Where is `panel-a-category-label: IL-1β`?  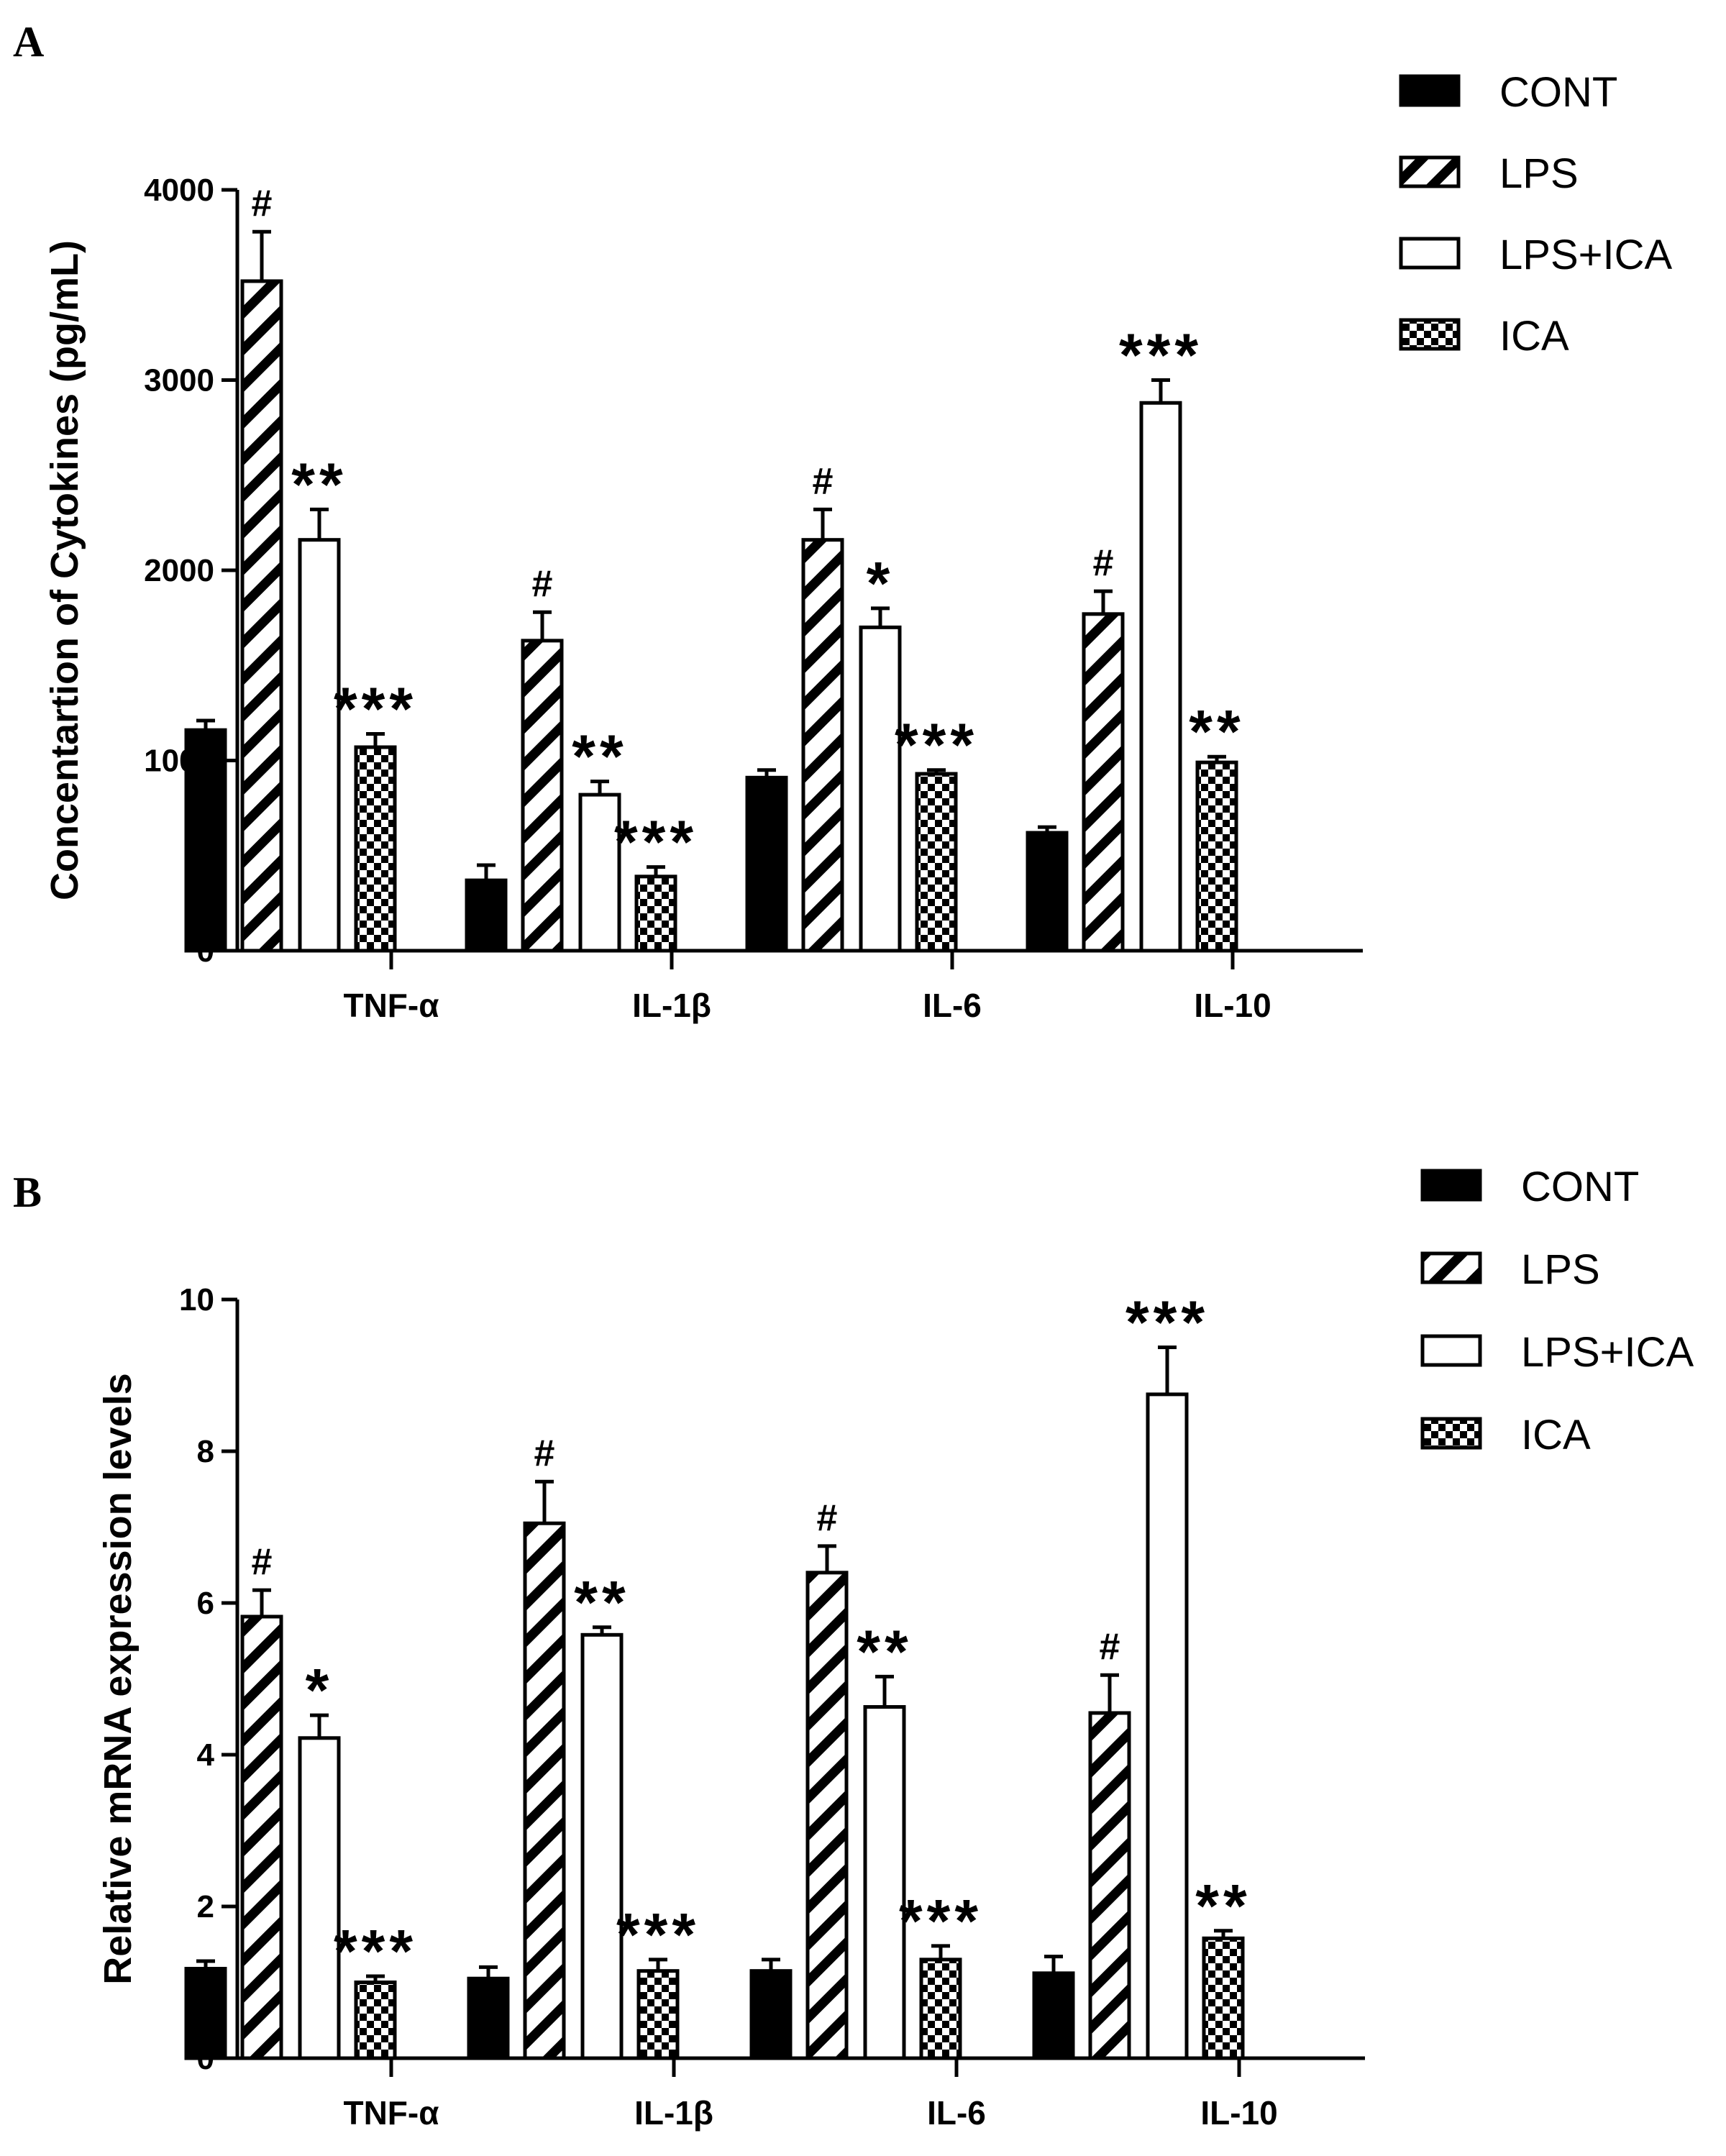
panel-a-category-label: IL-1β is located at coordinates (671, 1005).